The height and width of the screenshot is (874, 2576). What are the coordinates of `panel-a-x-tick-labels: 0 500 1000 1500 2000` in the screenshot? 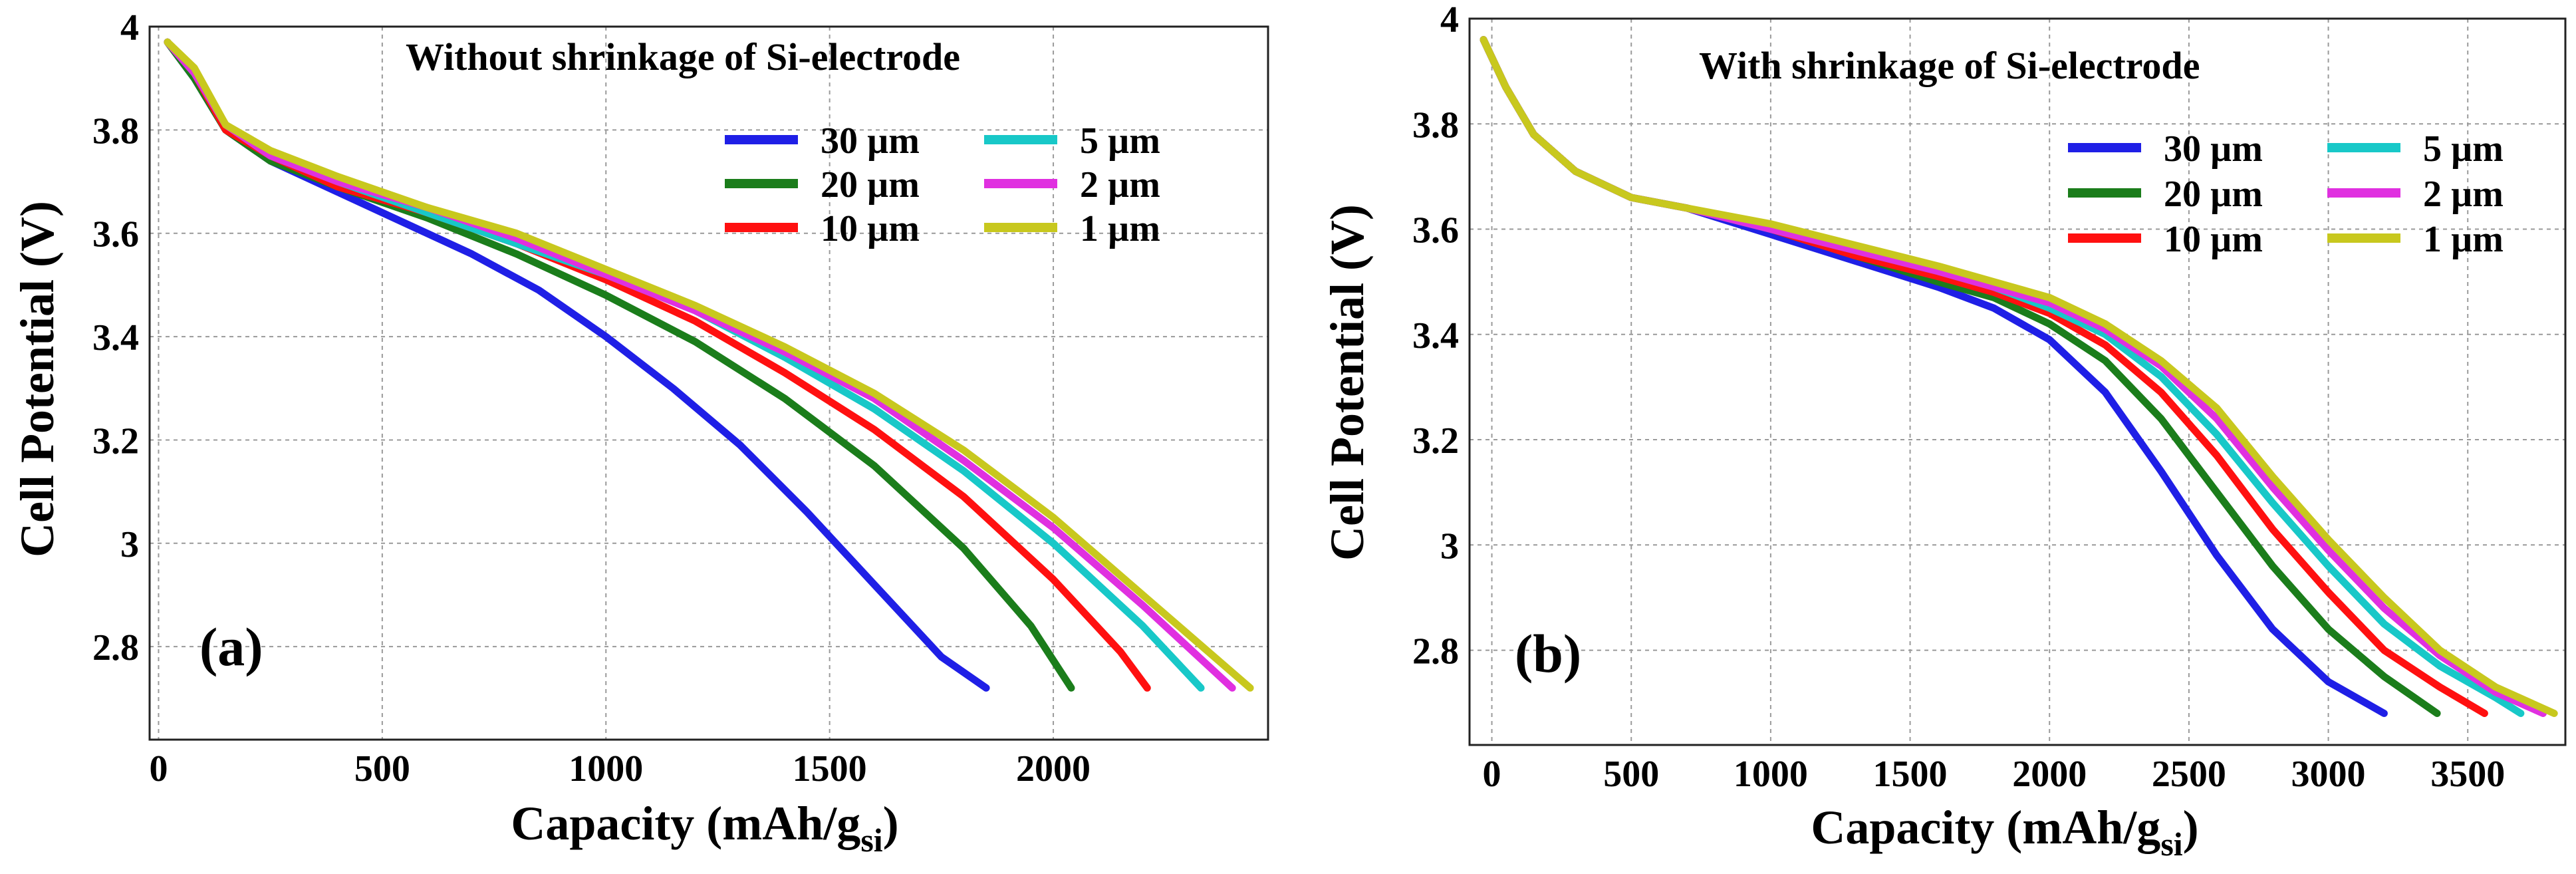 It's located at (620, 769).